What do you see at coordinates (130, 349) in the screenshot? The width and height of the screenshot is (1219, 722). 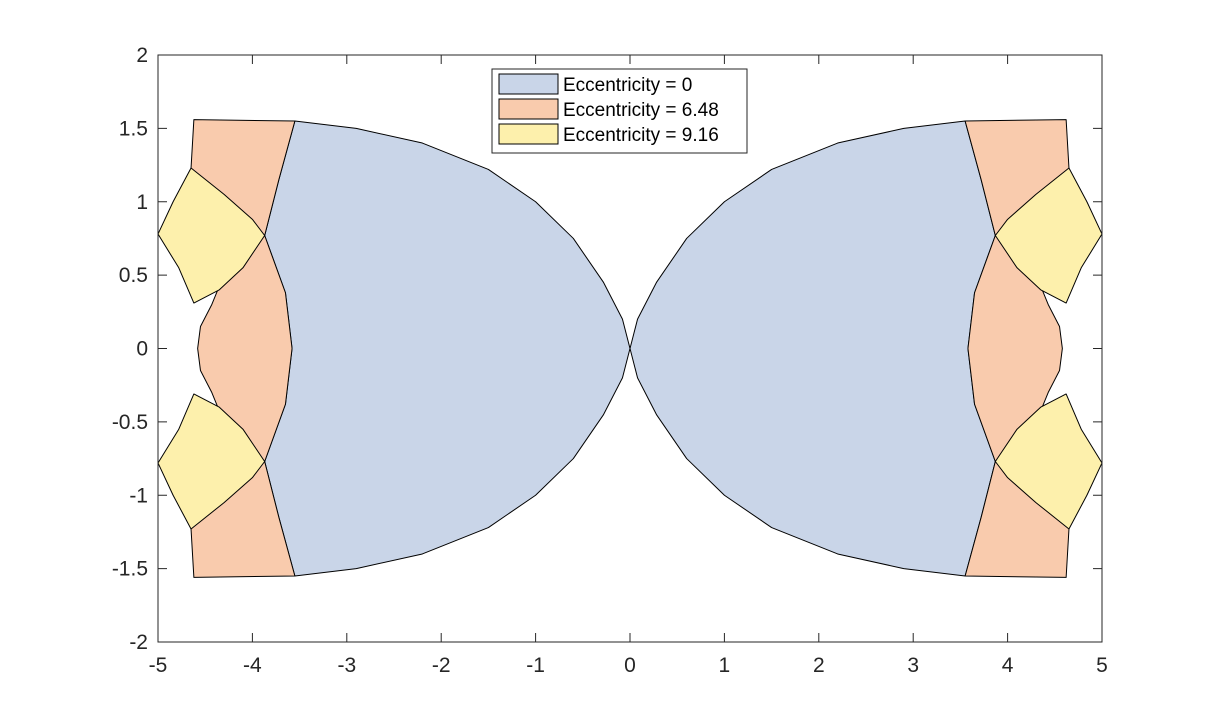 I see `y-axis-tick-labels: 2 1.5 1 0.5 0 -0.5 -1 -1.5 -2` at bounding box center [130, 349].